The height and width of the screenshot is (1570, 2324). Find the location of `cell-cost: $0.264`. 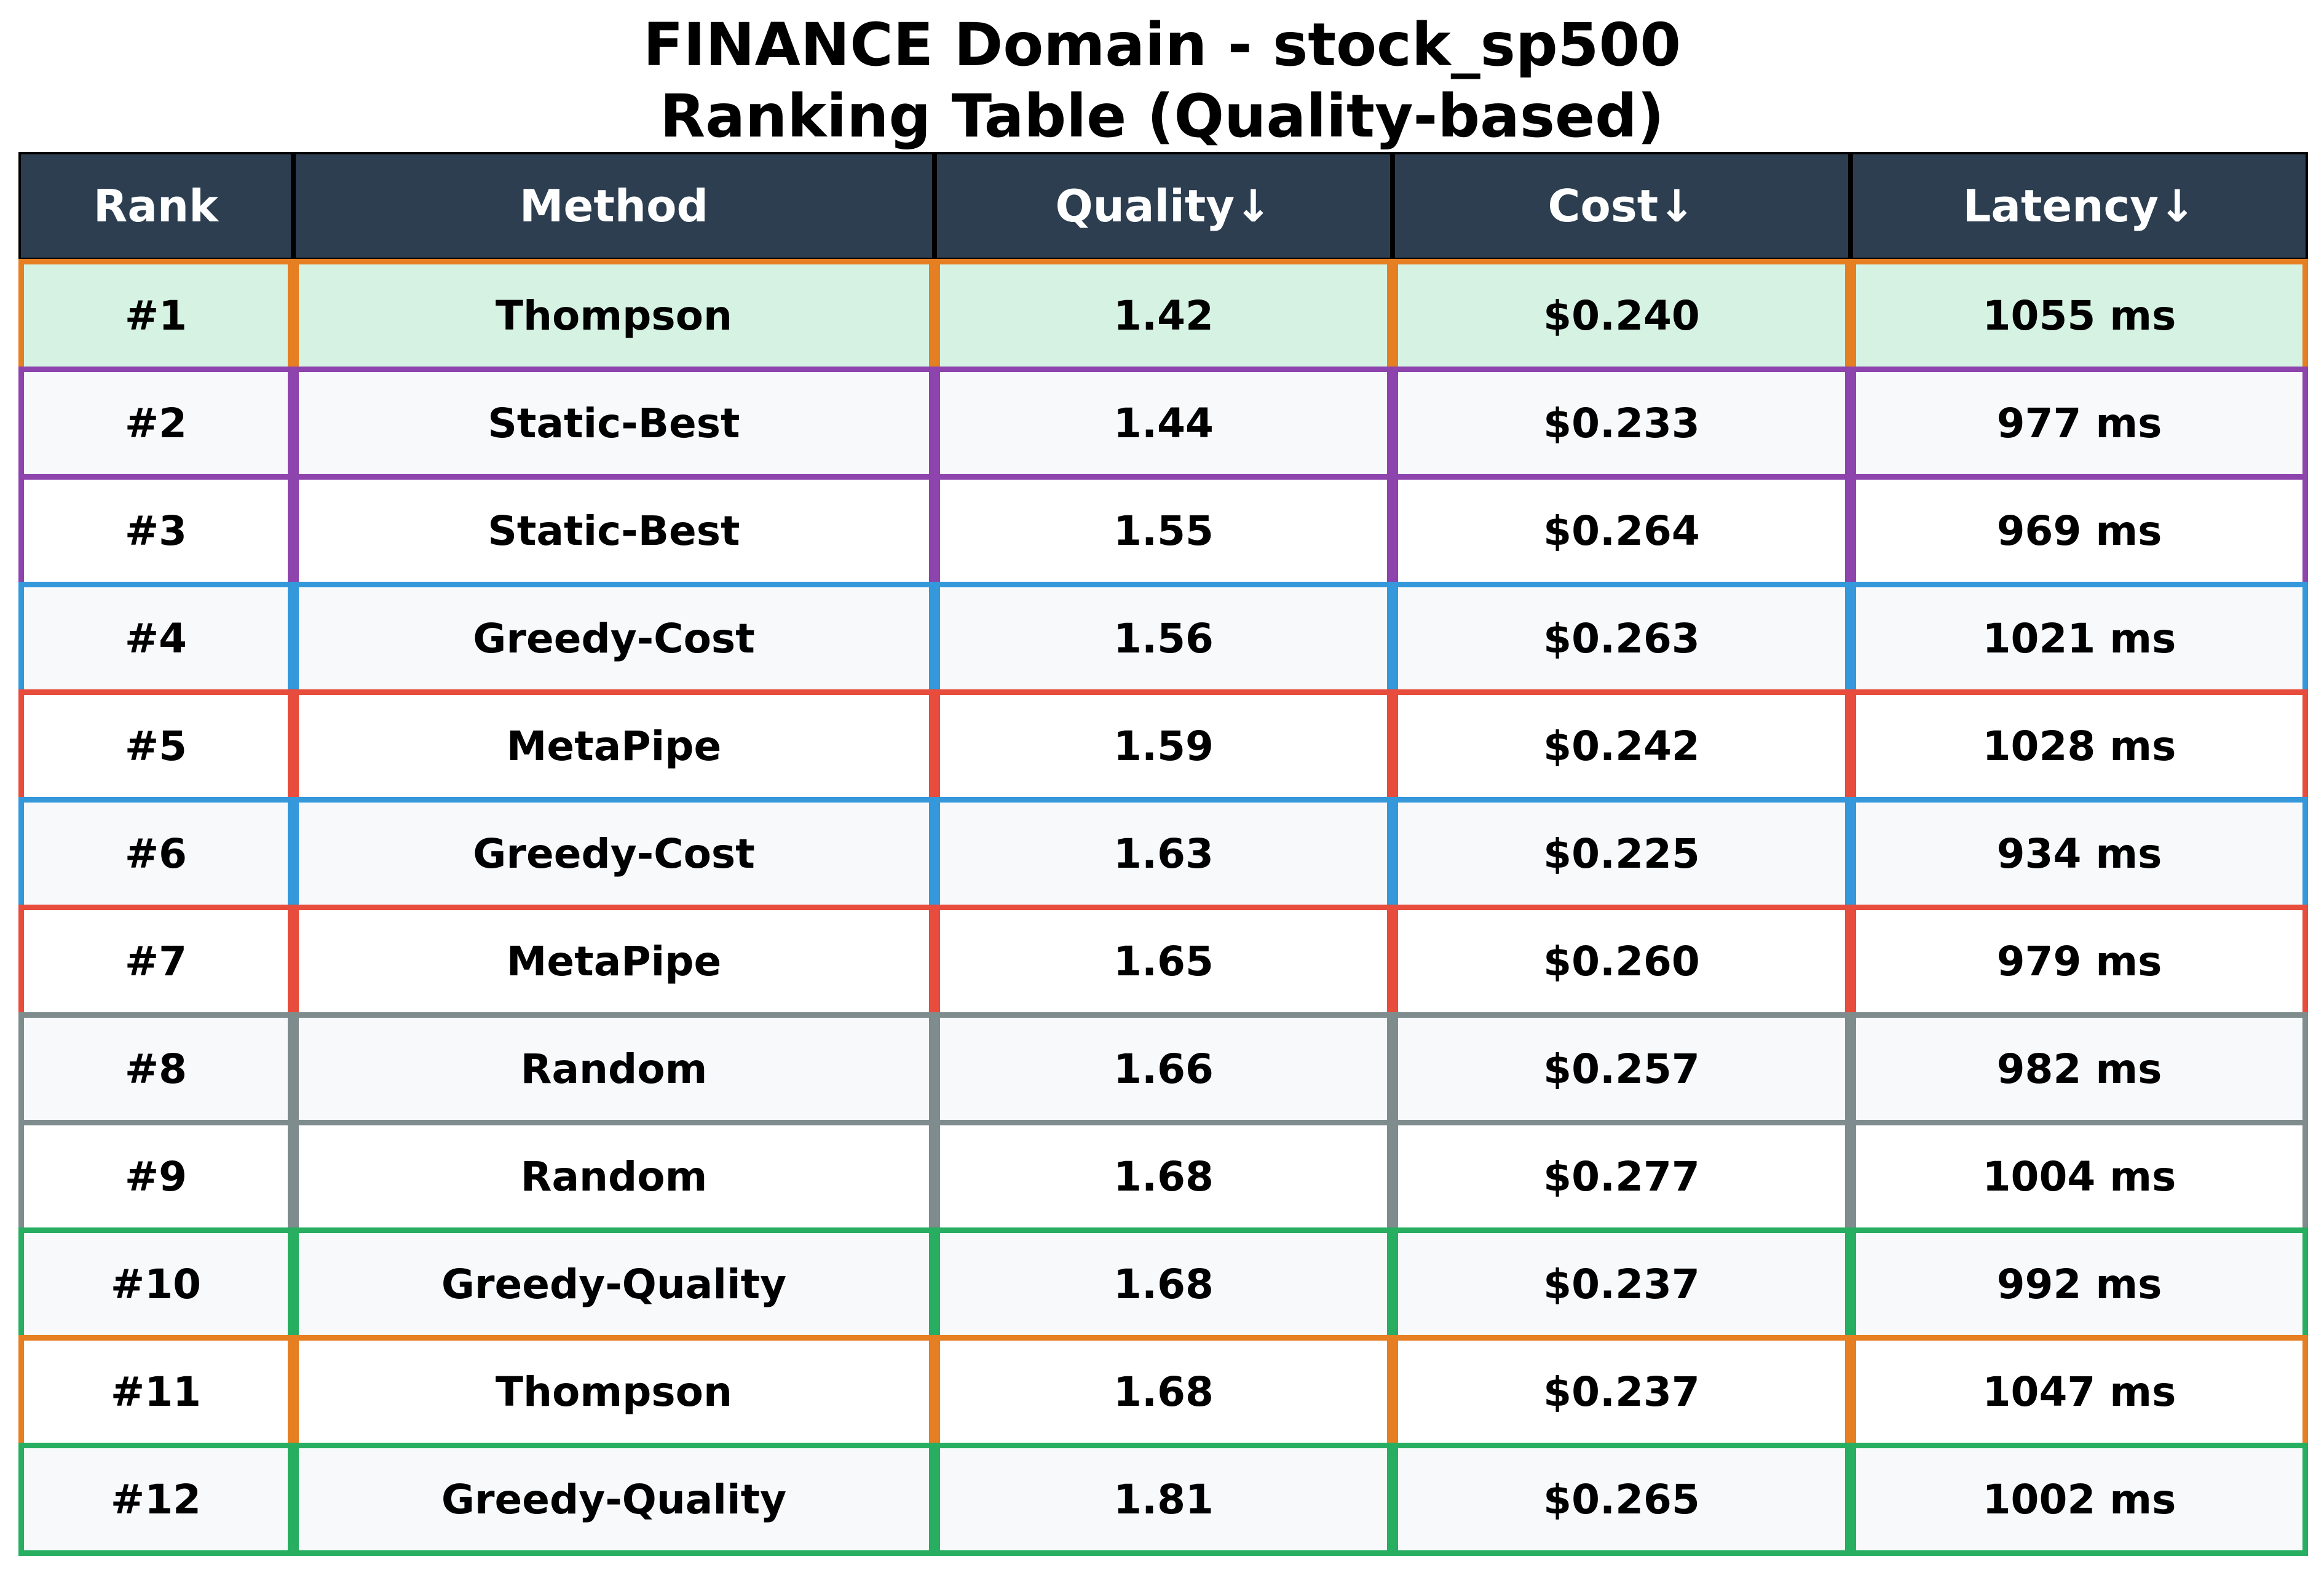

cell-cost: $0.264 is located at coordinates (1622, 530).